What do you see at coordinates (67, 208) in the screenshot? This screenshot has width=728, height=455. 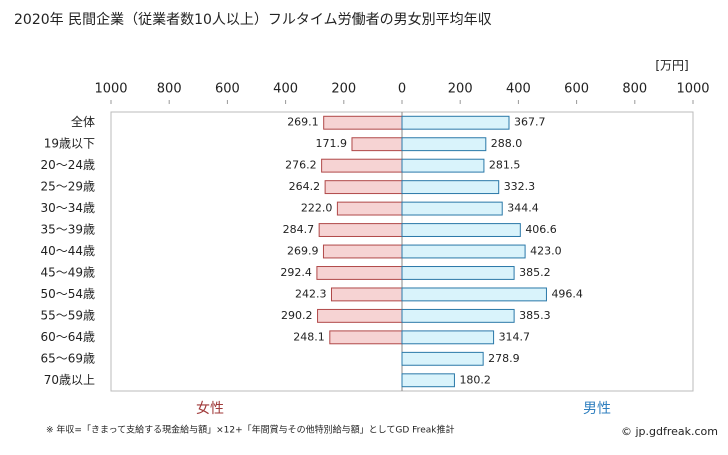 I see `category-label: 30～34歳` at bounding box center [67, 208].